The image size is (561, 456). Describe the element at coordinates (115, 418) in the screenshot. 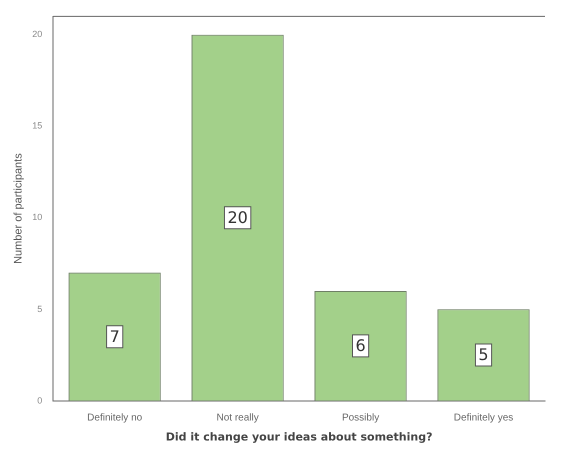

I see `x-tick-label: Definitely no` at that location.